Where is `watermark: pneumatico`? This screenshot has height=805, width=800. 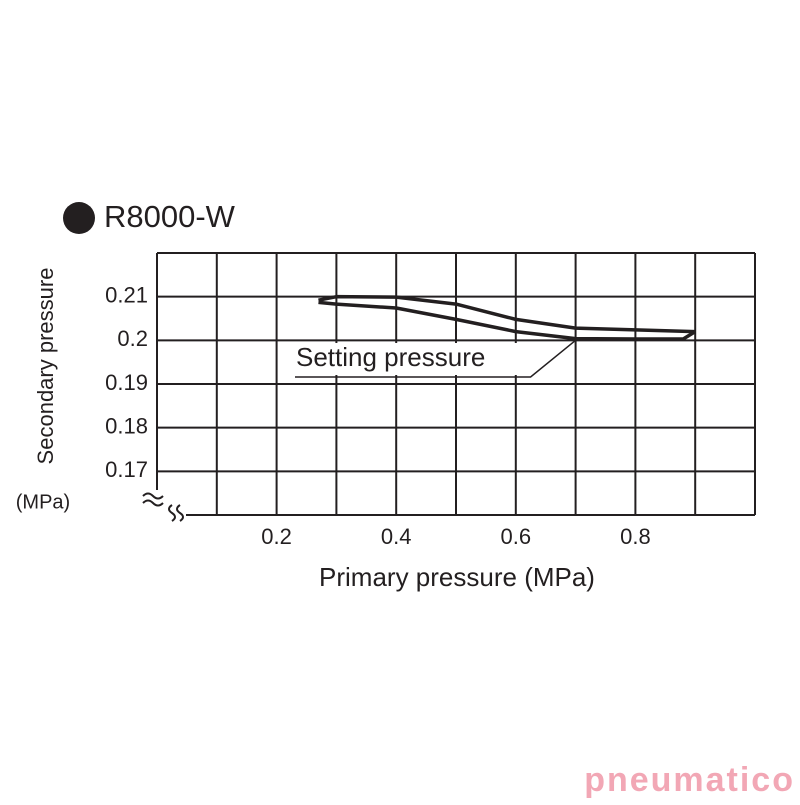
watermark: pneumatico is located at coordinates (689, 780).